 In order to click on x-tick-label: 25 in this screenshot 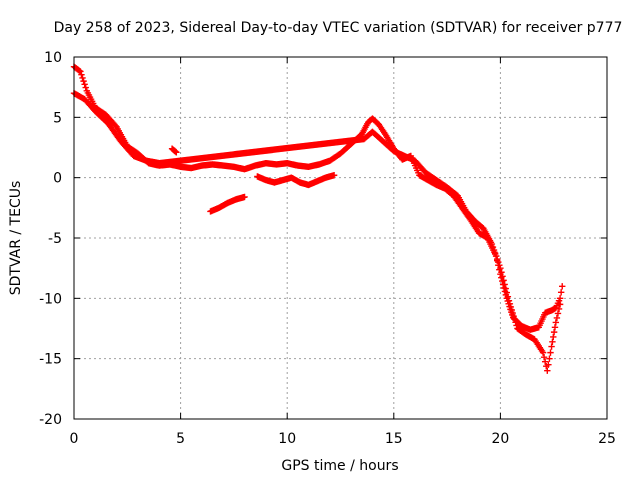, I will do `click(607, 439)`.